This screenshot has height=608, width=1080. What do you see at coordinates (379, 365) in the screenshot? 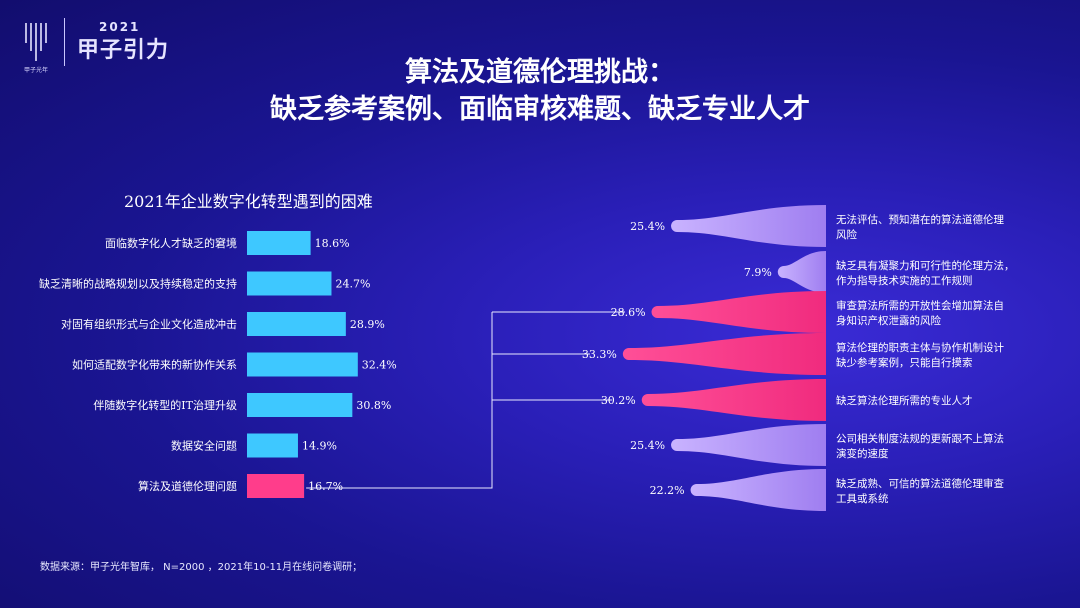
I see `left-bar-value-4: 32.4%` at bounding box center [379, 365].